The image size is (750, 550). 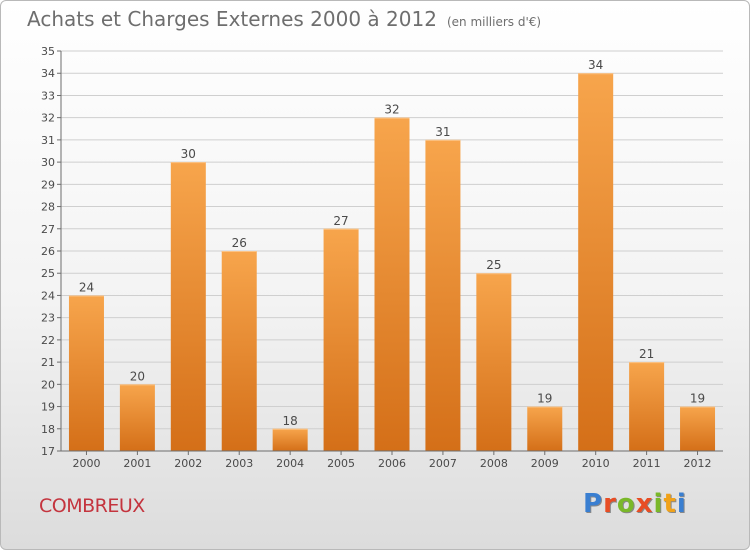 What do you see at coordinates (341, 463) in the screenshot?
I see `x-tick-label: 2005` at bounding box center [341, 463].